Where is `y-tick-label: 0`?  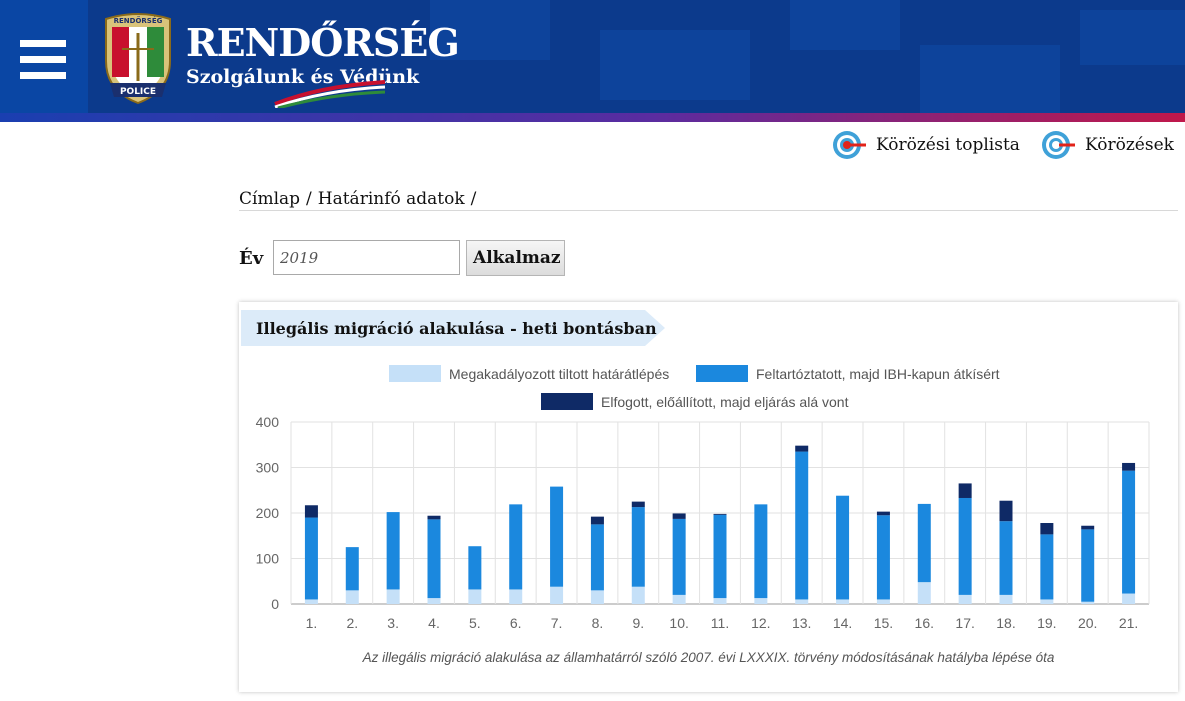 y-tick-label: 0 is located at coordinates (275, 604).